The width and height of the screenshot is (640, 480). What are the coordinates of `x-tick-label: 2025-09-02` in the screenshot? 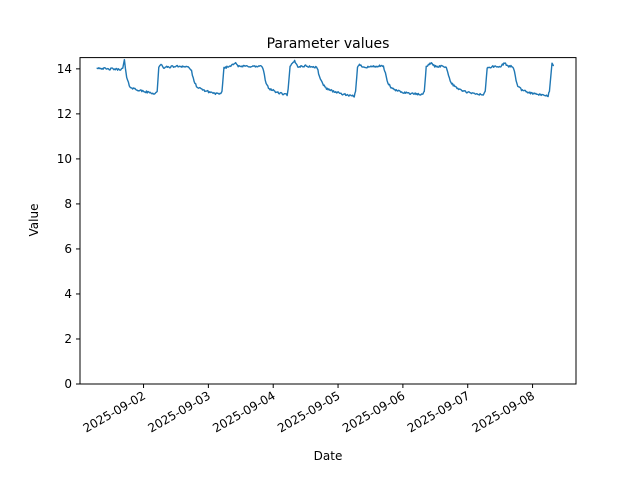 It's located at (114, 411).